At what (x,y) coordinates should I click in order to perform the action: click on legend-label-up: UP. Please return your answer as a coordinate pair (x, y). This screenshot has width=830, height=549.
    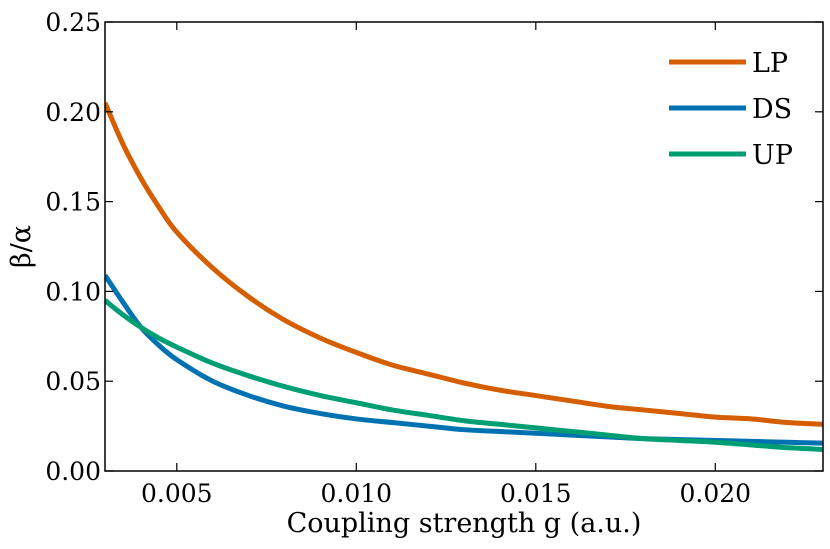
    Looking at the image, I should click on (772, 155).